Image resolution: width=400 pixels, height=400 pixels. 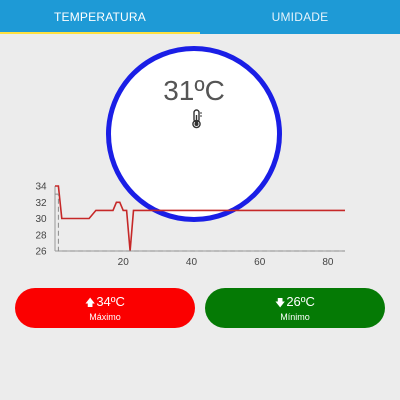 What do you see at coordinates (194, 90) in the screenshot?
I see `current-temperature: 31ºC` at bounding box center [194, 90].